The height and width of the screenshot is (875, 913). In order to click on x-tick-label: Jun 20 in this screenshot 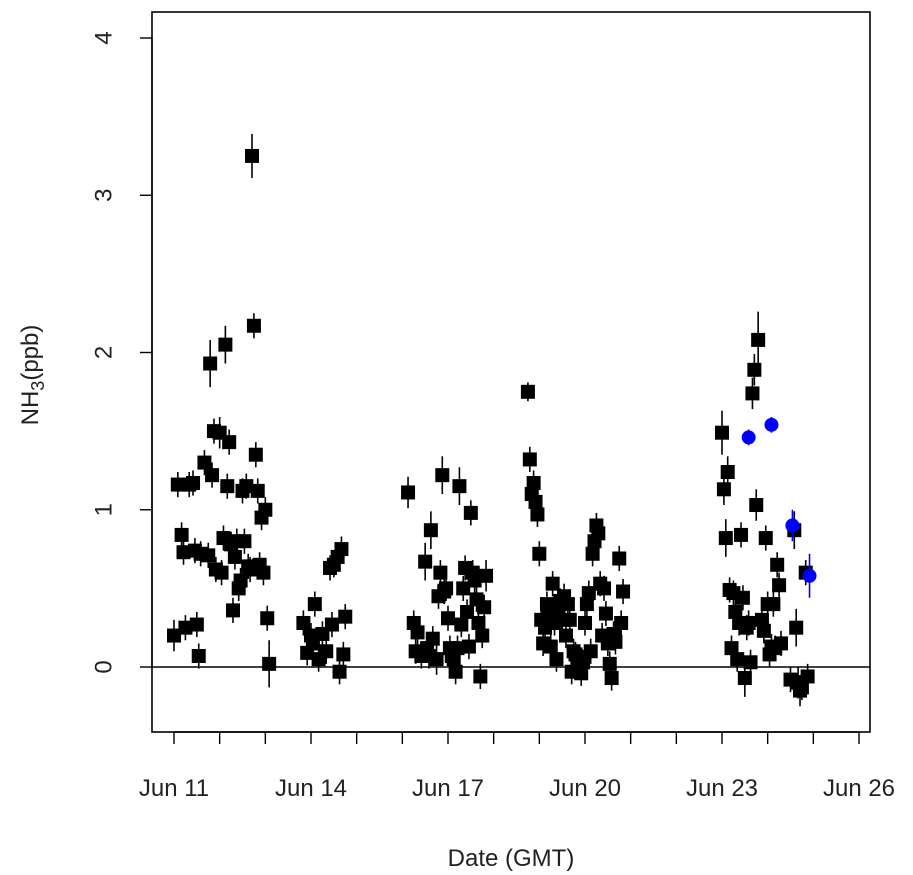, I will do `click(585, 788)`.